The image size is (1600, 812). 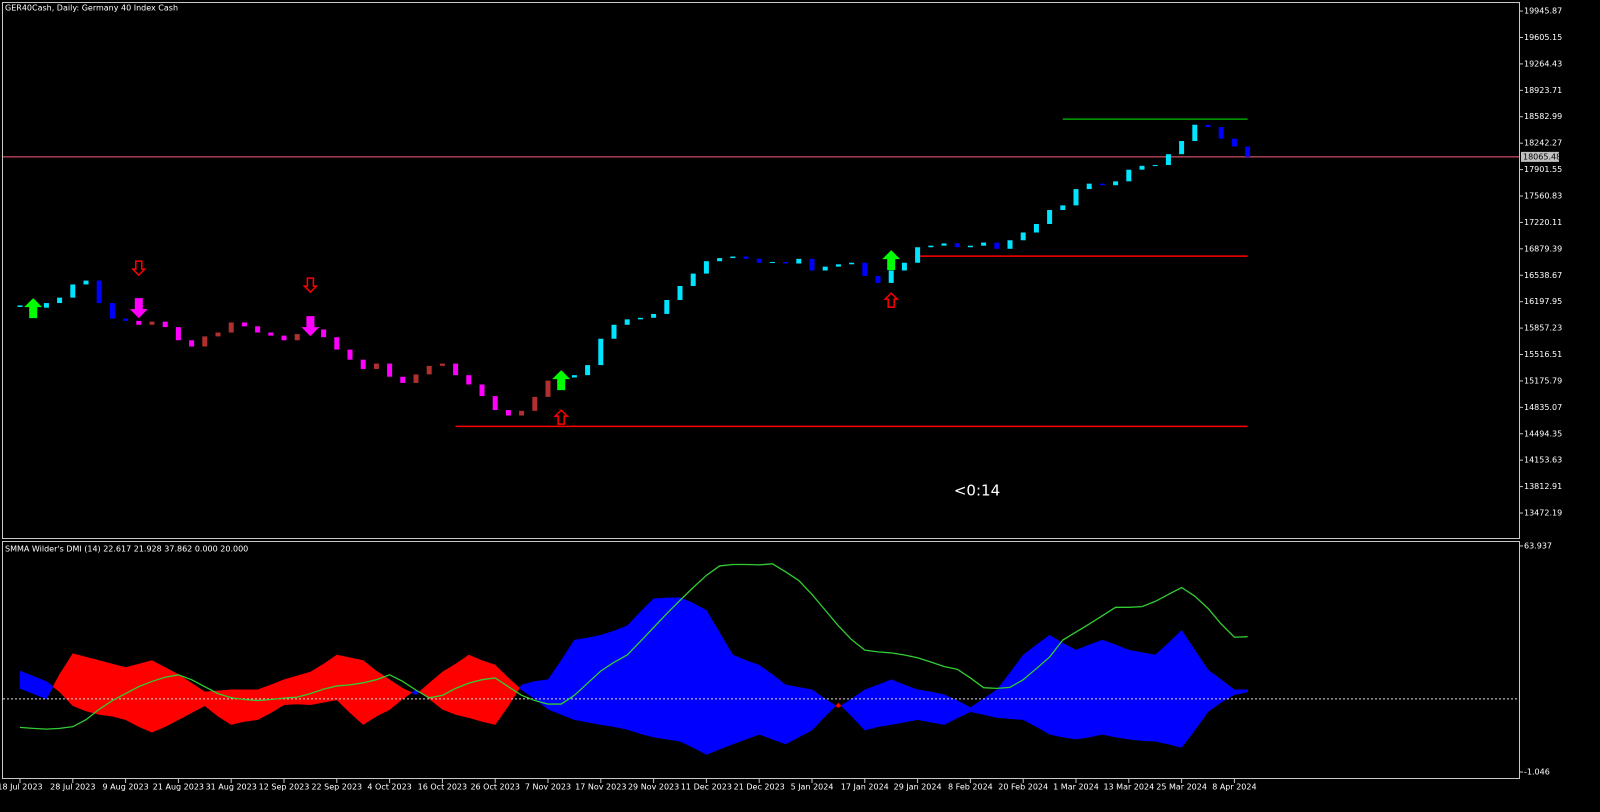 What do you see at coordinates (600, 787) in the screenshot?
I see `x-tick-label: 17 Nov 2023` at bounding box center [600, 787].